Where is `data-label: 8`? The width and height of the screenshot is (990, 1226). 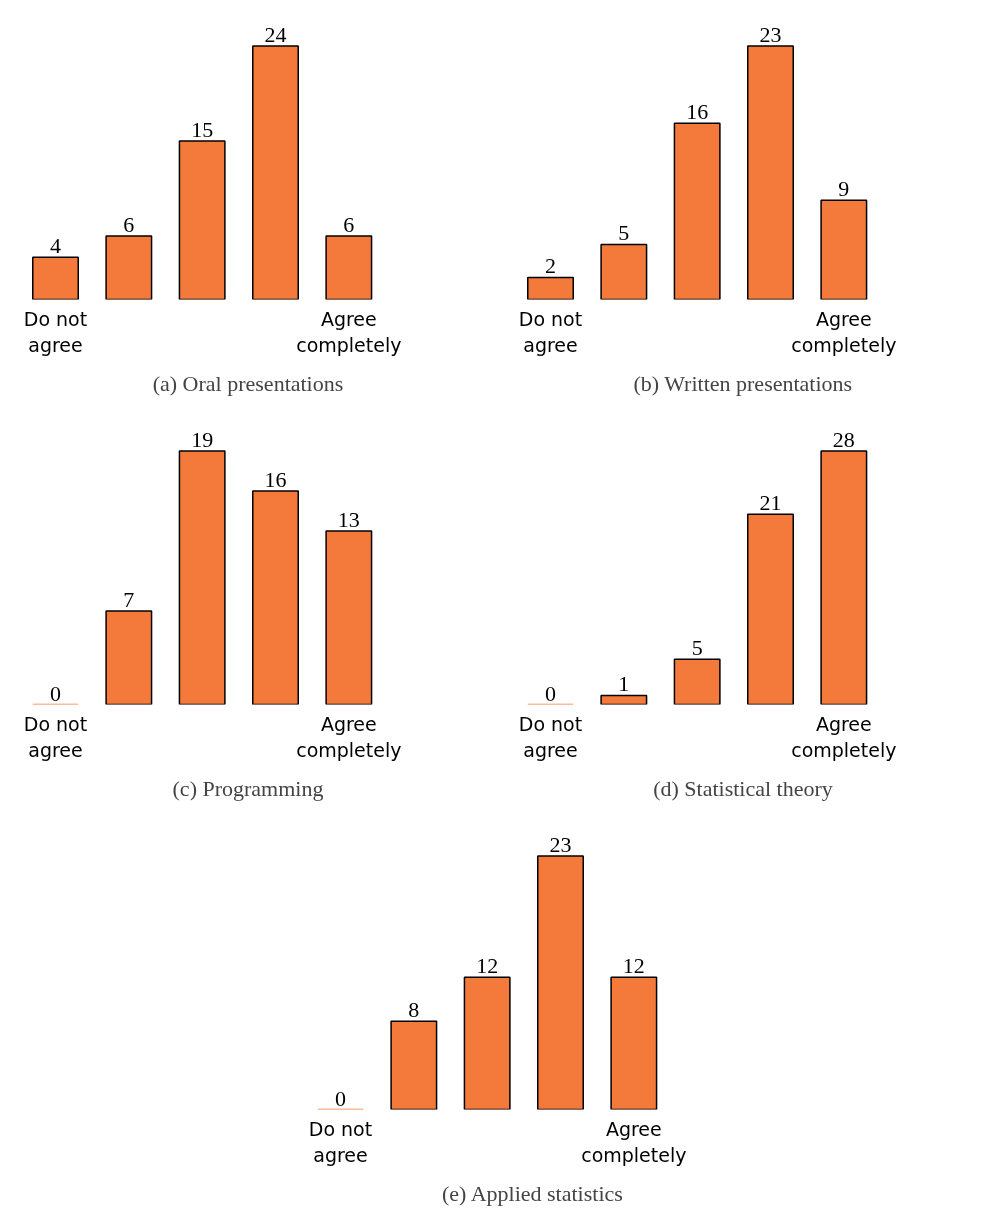
data-label: 8 is located at coordinates (414, 1010).